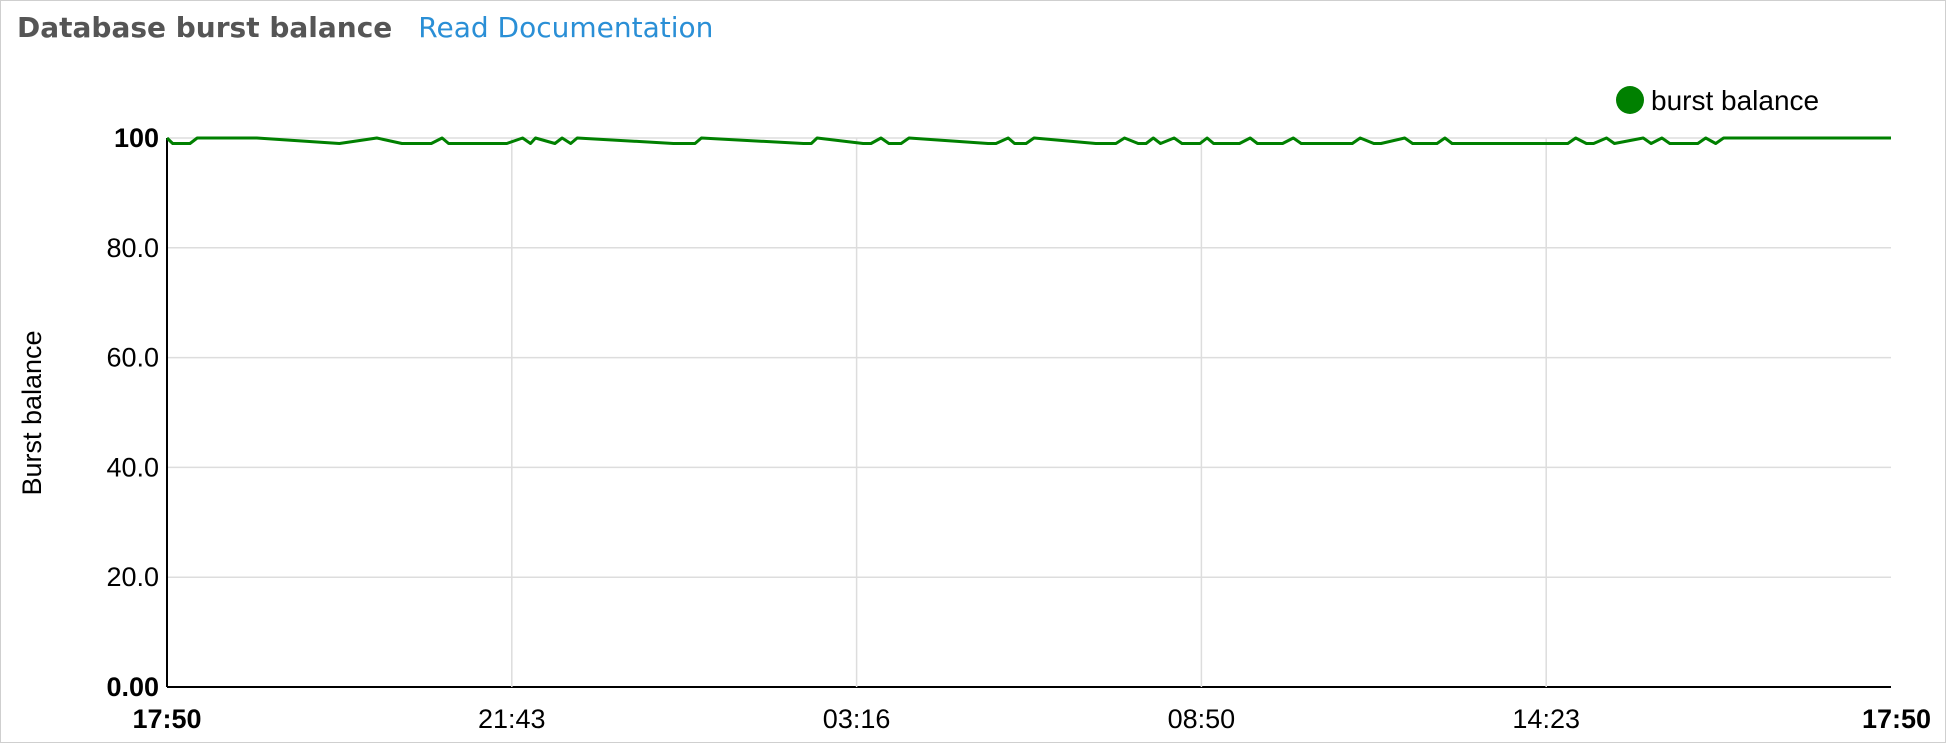  What do you see at coordinates (132, 577) in the screenshot?
I see `y-tick-label: 20.0` at bounding box center [132, 577].